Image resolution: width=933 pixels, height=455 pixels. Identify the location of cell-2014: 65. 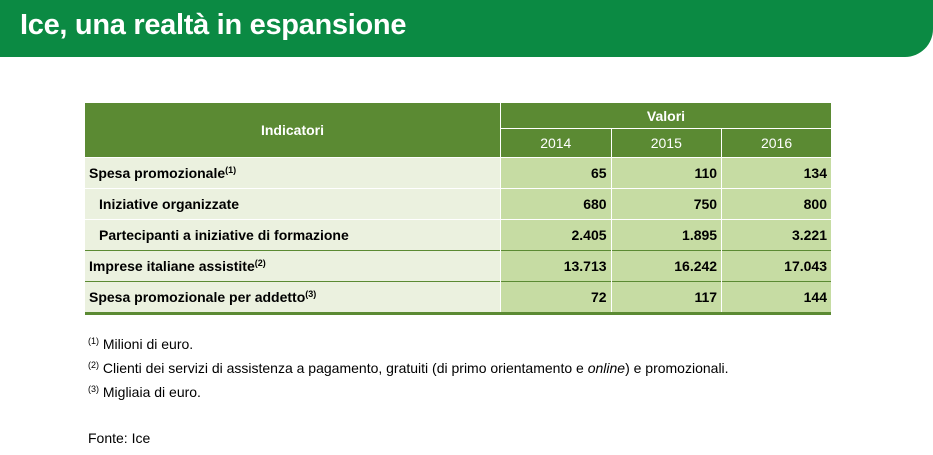
(556, 173).